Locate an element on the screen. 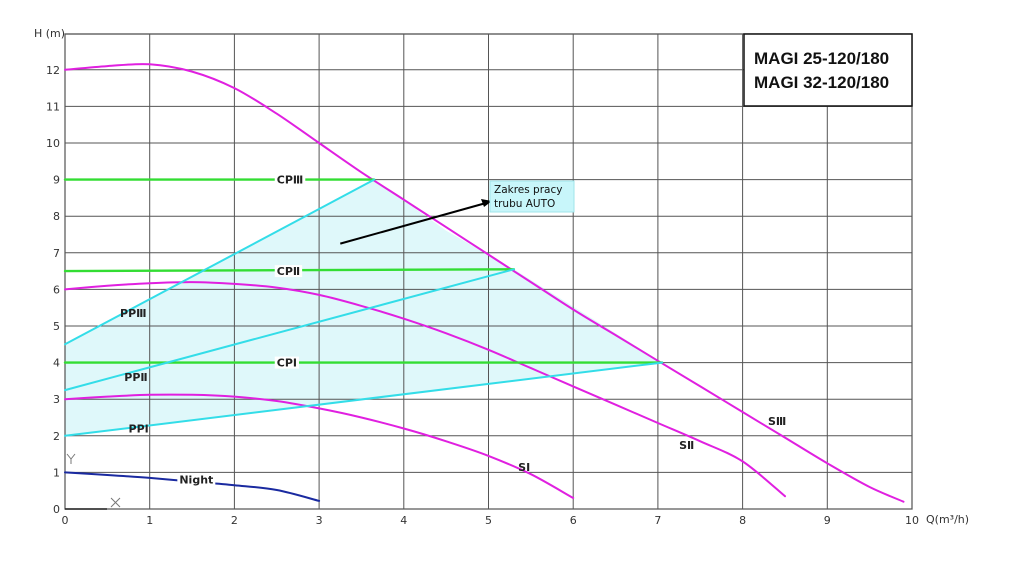  y-tick-label: 4 is located at coordinates (56, 363).